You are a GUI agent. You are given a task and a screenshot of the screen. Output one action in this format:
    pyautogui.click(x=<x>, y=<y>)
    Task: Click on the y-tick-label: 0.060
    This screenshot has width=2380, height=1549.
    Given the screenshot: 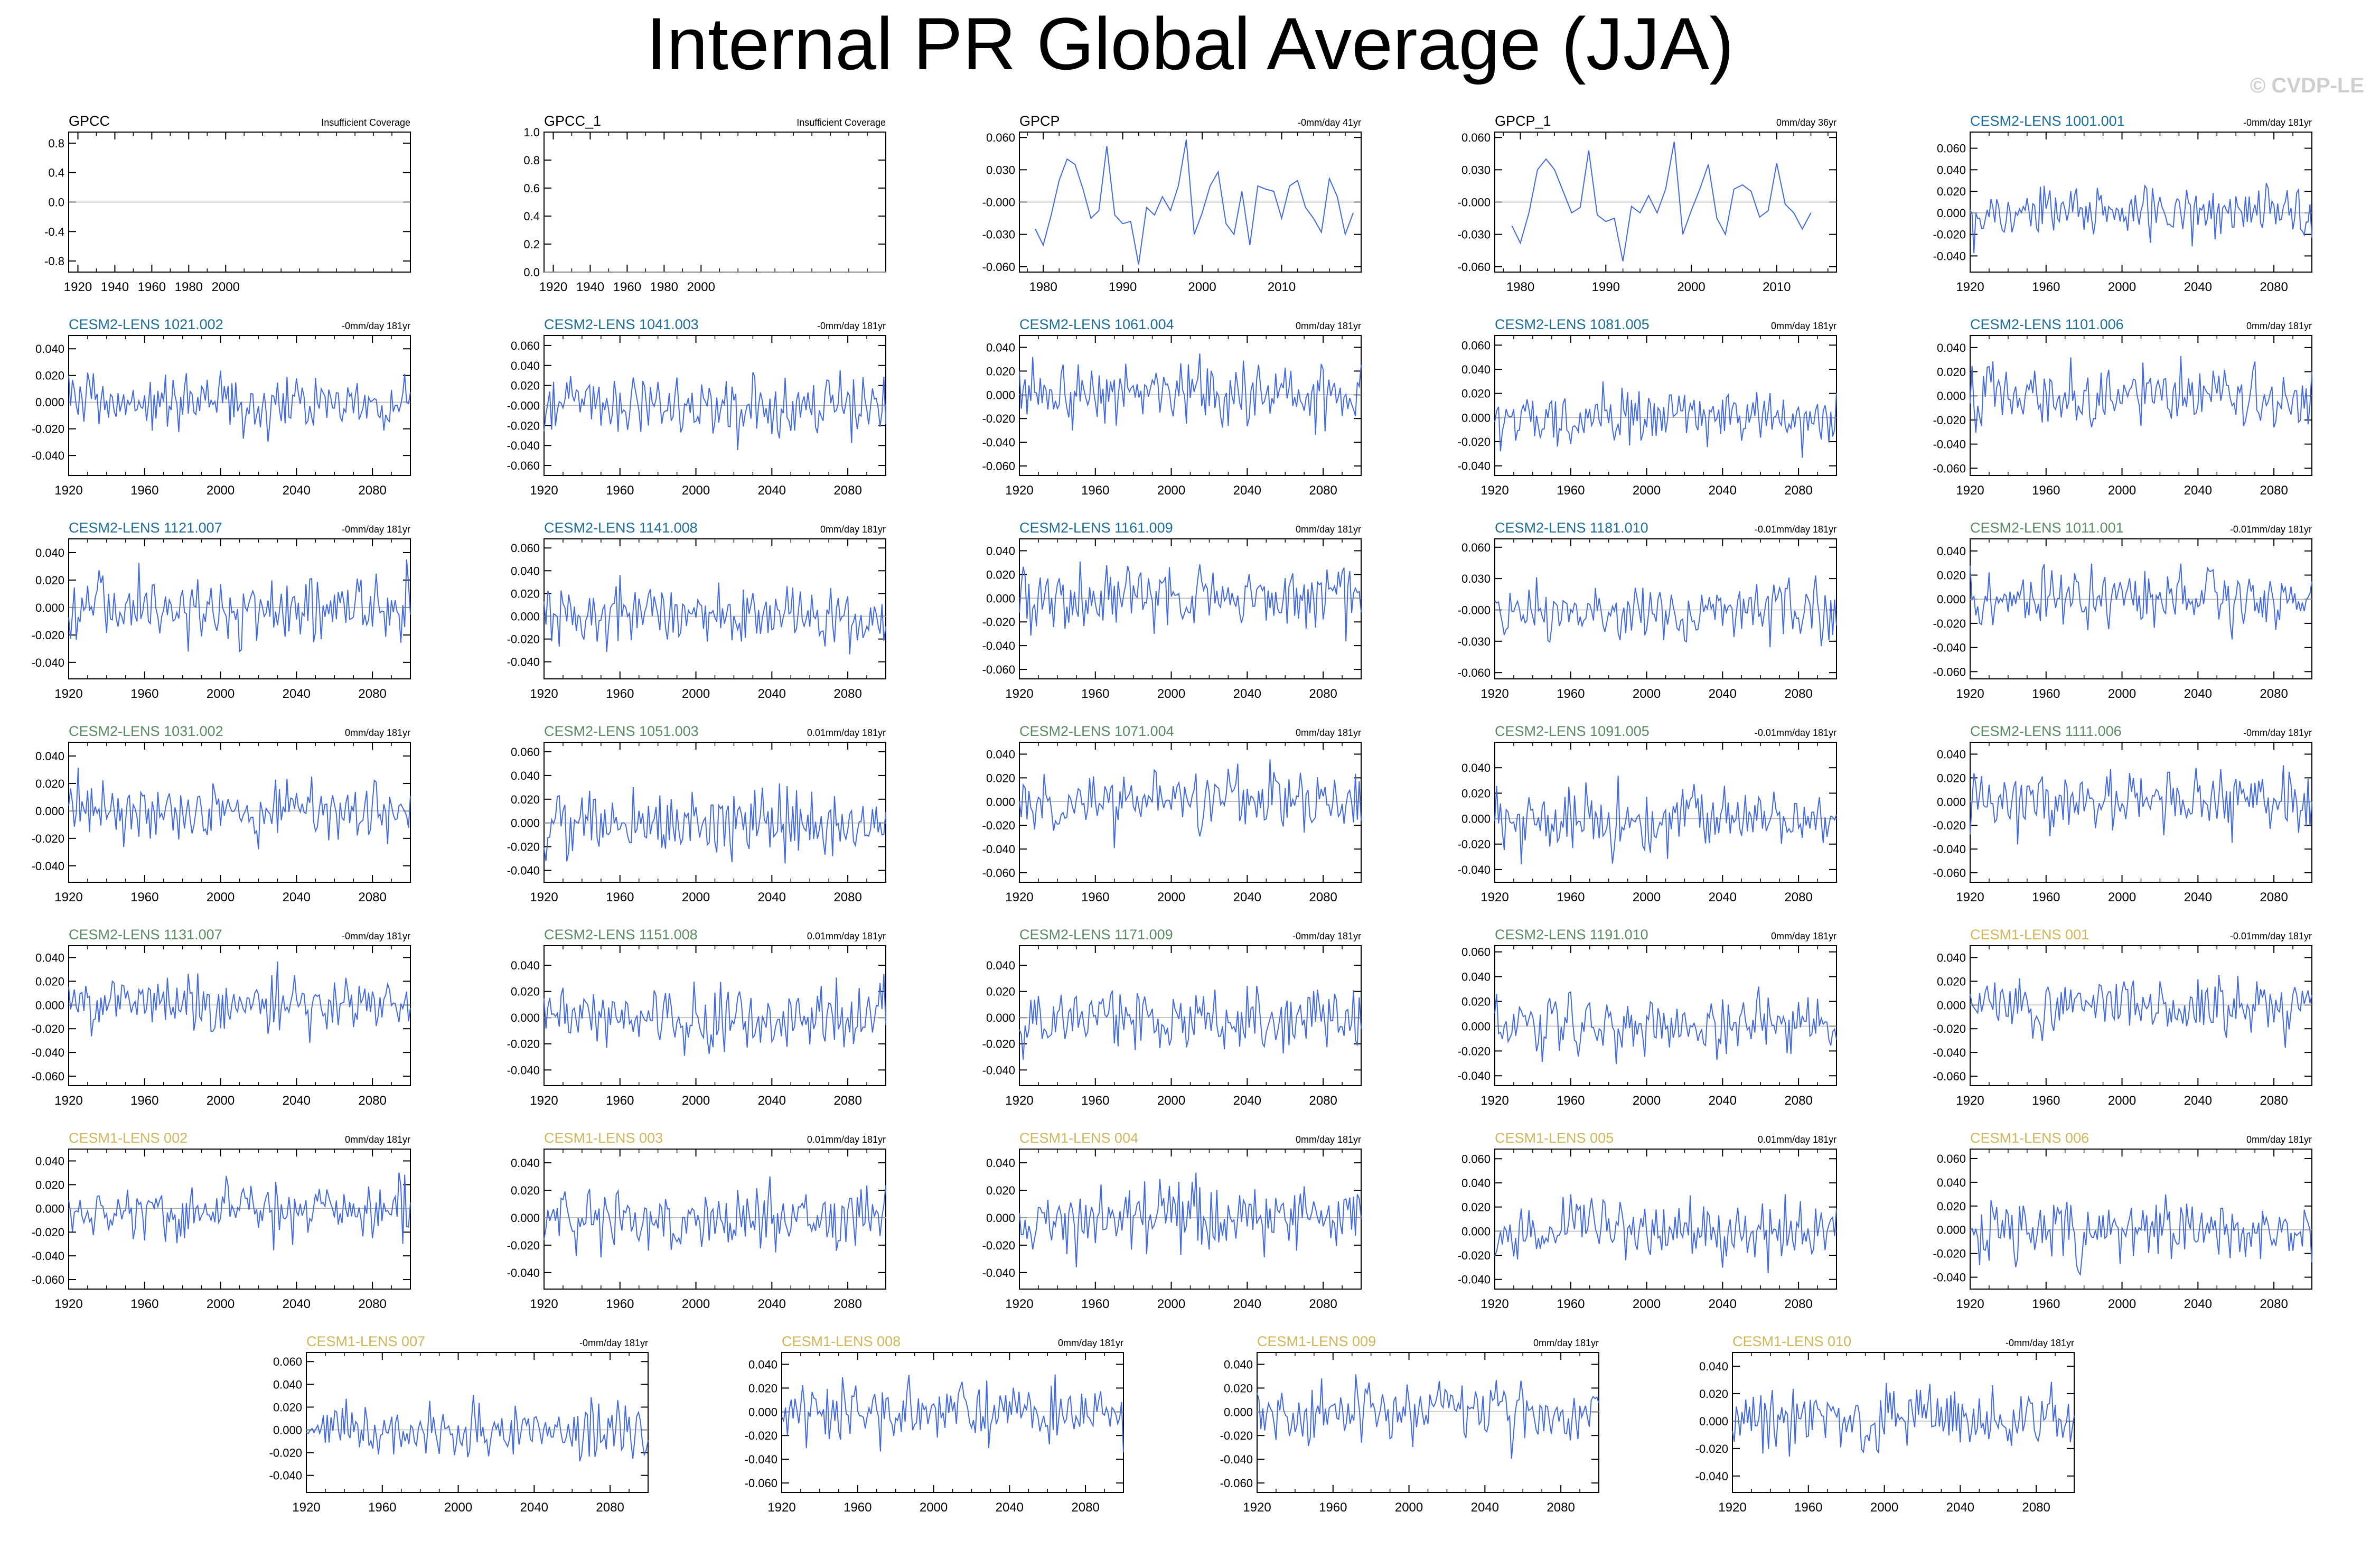 What is the action you would take?
    pyautogui.click(x=525, y=346)
    